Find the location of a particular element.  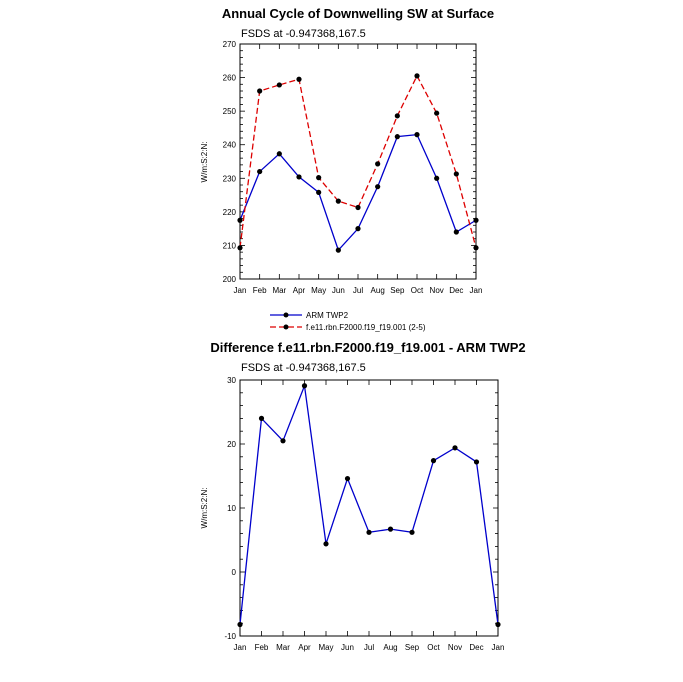

top-plot-frame is located at coordinates (358, 161).